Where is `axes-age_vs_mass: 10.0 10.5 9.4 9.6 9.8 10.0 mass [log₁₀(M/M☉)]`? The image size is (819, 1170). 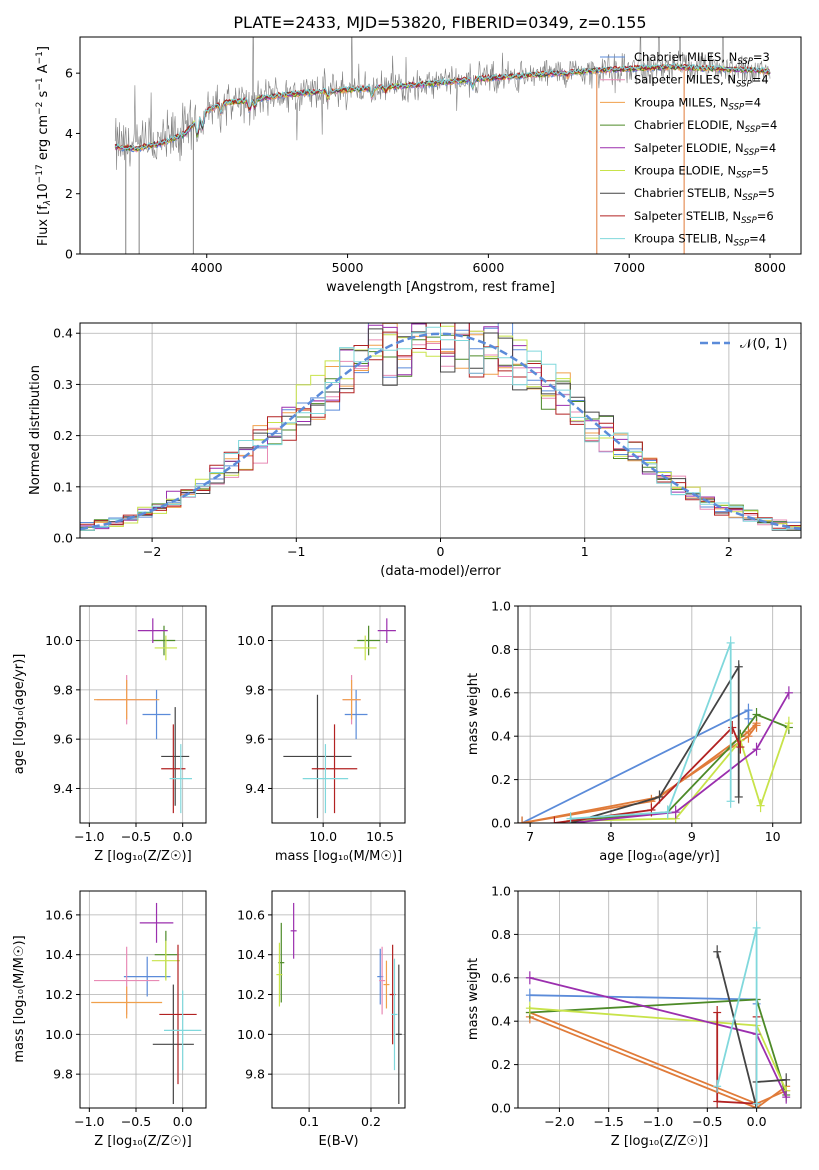 axes-age_vs_mass: 10.0 10.5 9.4 9.6 9.8 10.0 mass [log₁₀(M/M☉)] is located at coordinates (321, 734).